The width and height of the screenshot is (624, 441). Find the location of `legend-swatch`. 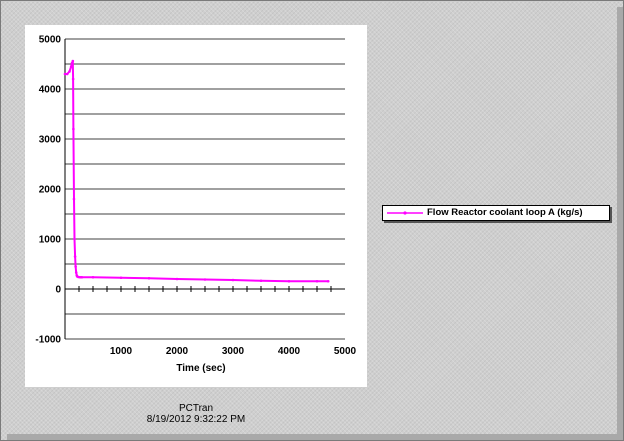

legend-swatch is located at coordinates (405, 213).